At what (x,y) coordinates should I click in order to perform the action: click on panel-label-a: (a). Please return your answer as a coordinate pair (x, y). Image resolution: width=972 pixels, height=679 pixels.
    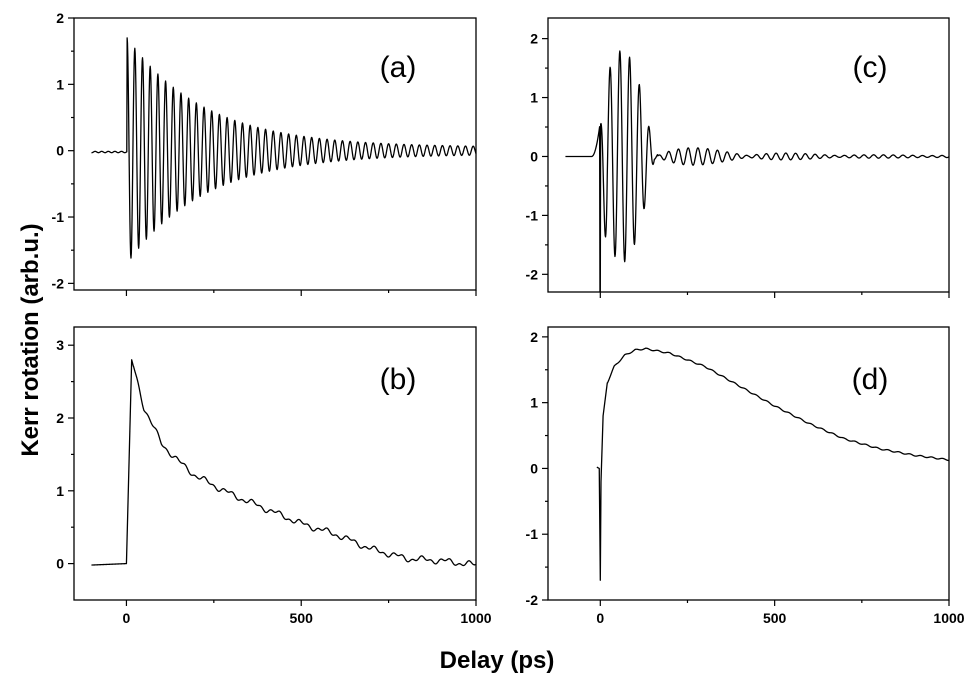
    Looking at the image, I should click on (398, 67).